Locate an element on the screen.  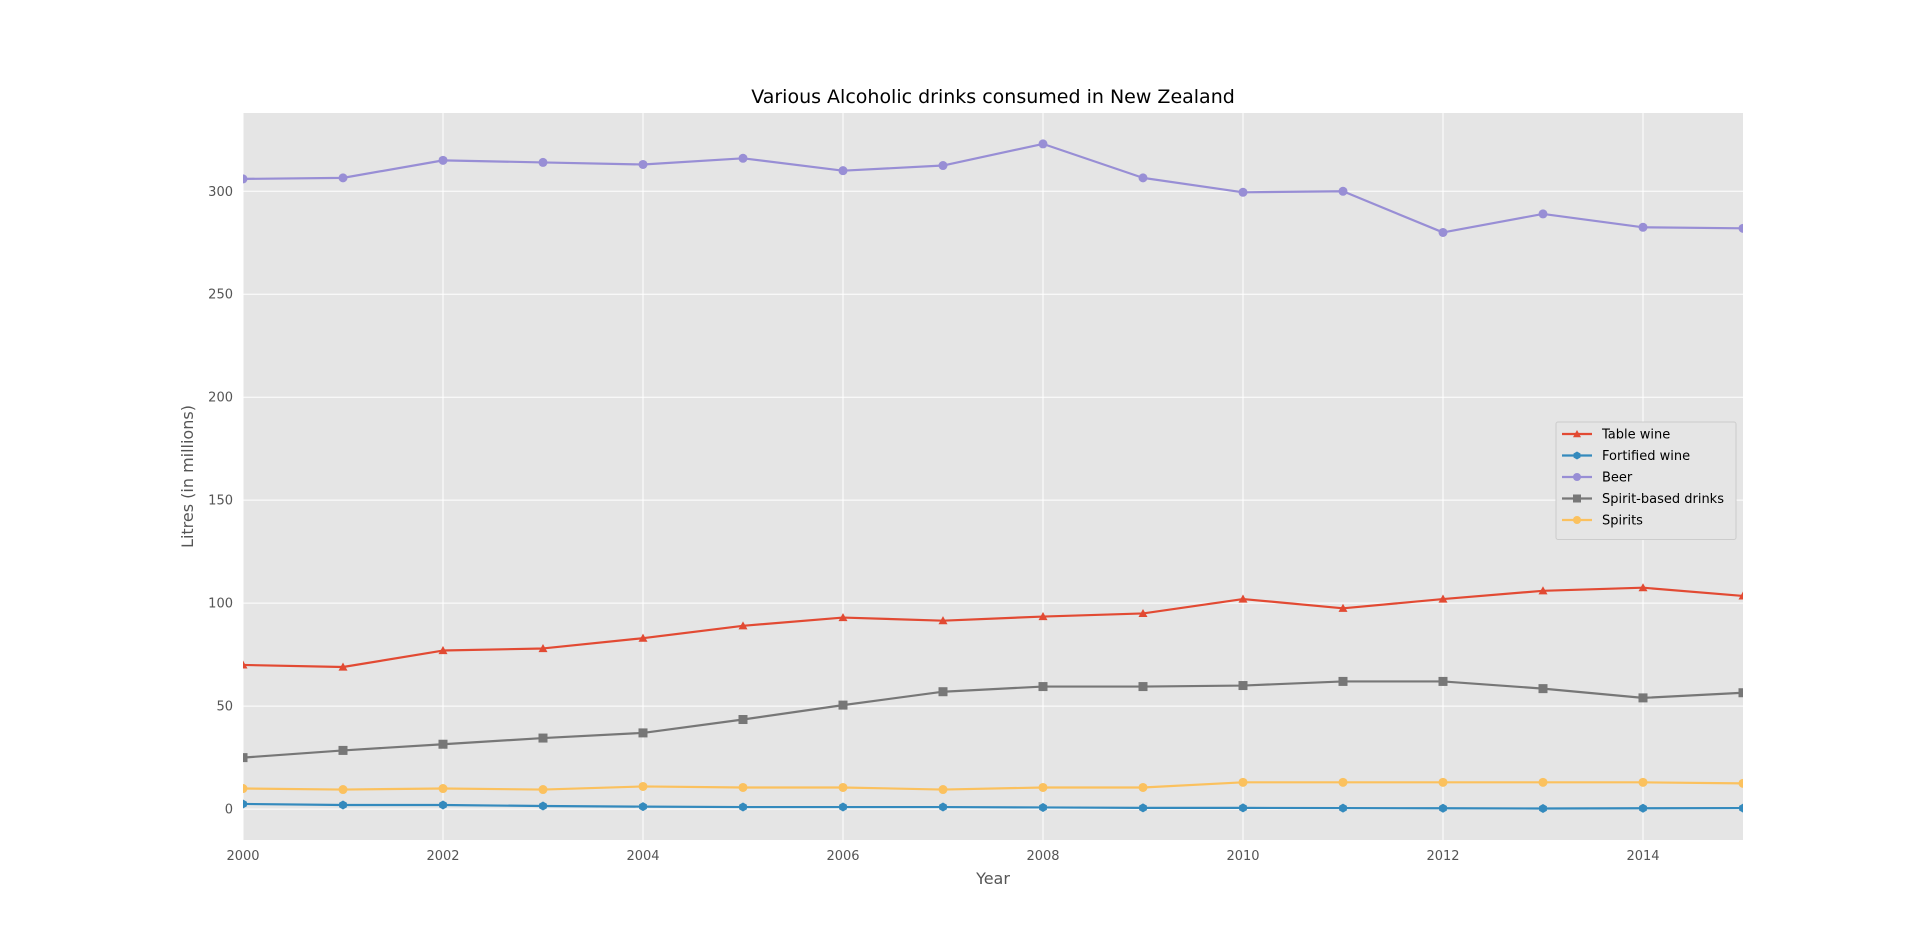
legend-label: Beer is located at coordinates (1617, 478).